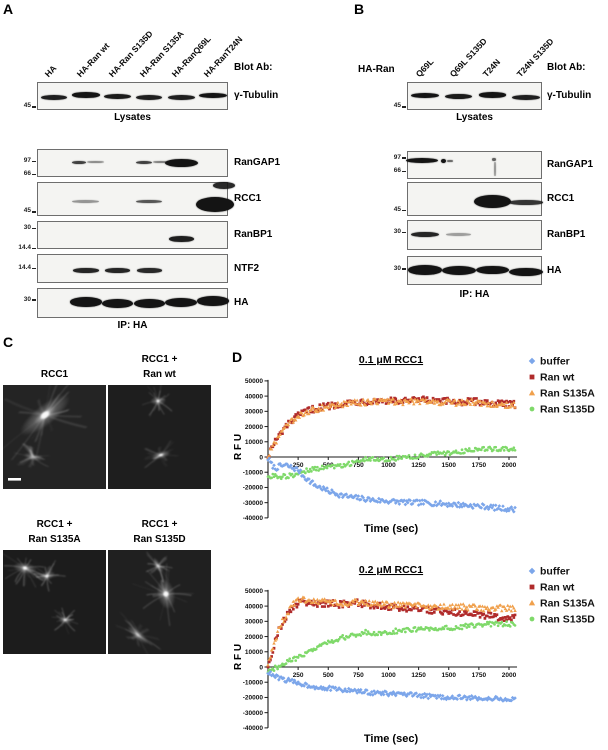 This screenshot has width=608, height=750. Describe the element at coordinates (391, 485) in the screenshot. I see `series-buffer` at that location.